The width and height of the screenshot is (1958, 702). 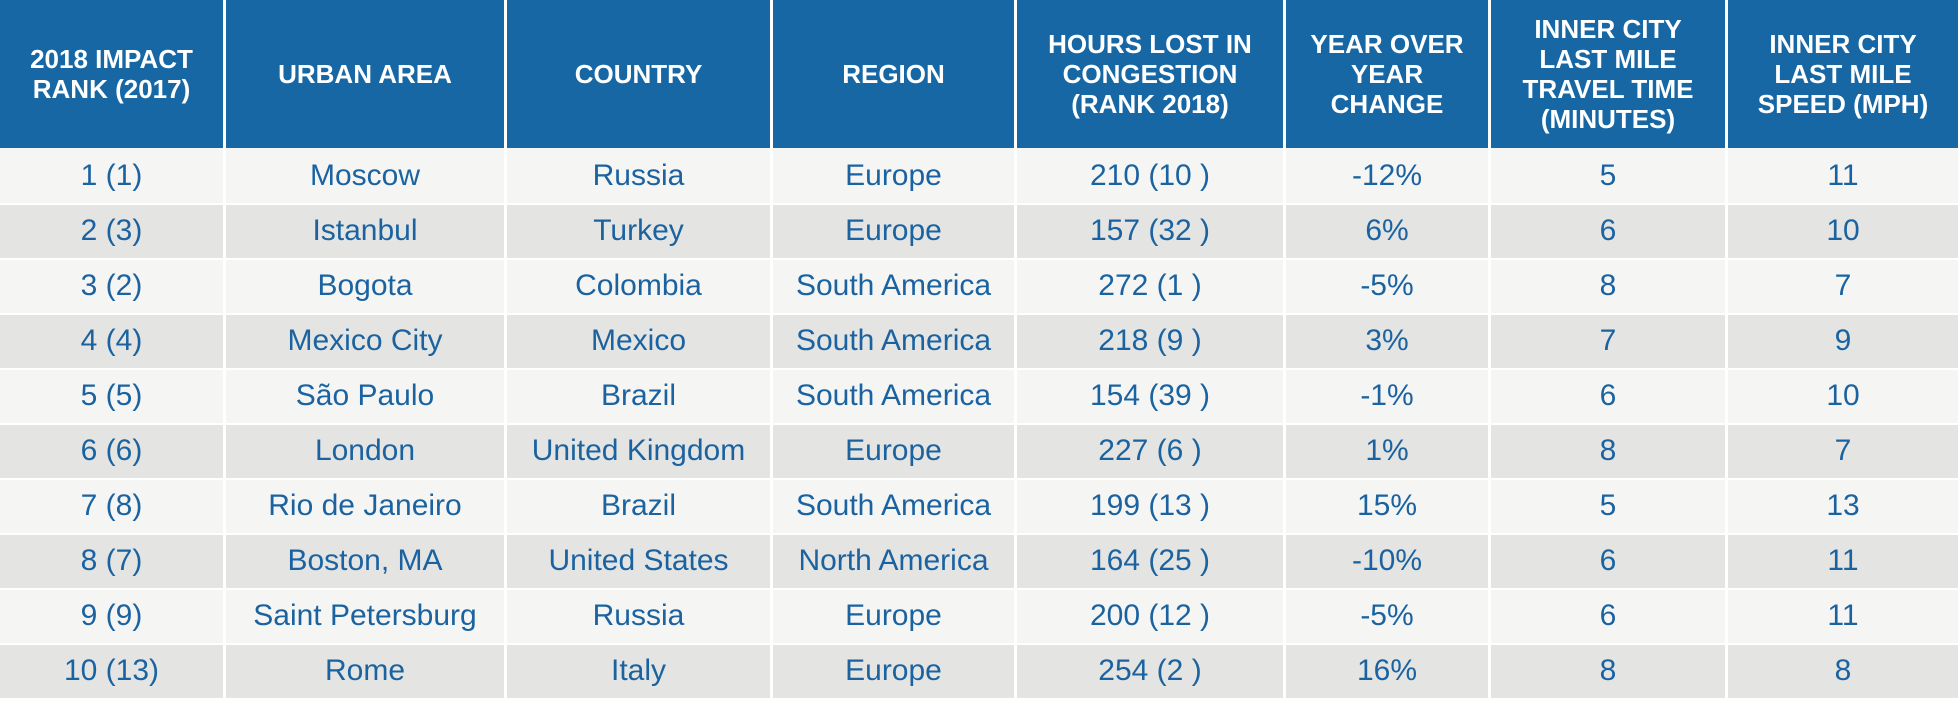 I want to click on column-header-speed: INNER CITY LAST MILE SPEED (MPH), so click(x=1843, y=74).